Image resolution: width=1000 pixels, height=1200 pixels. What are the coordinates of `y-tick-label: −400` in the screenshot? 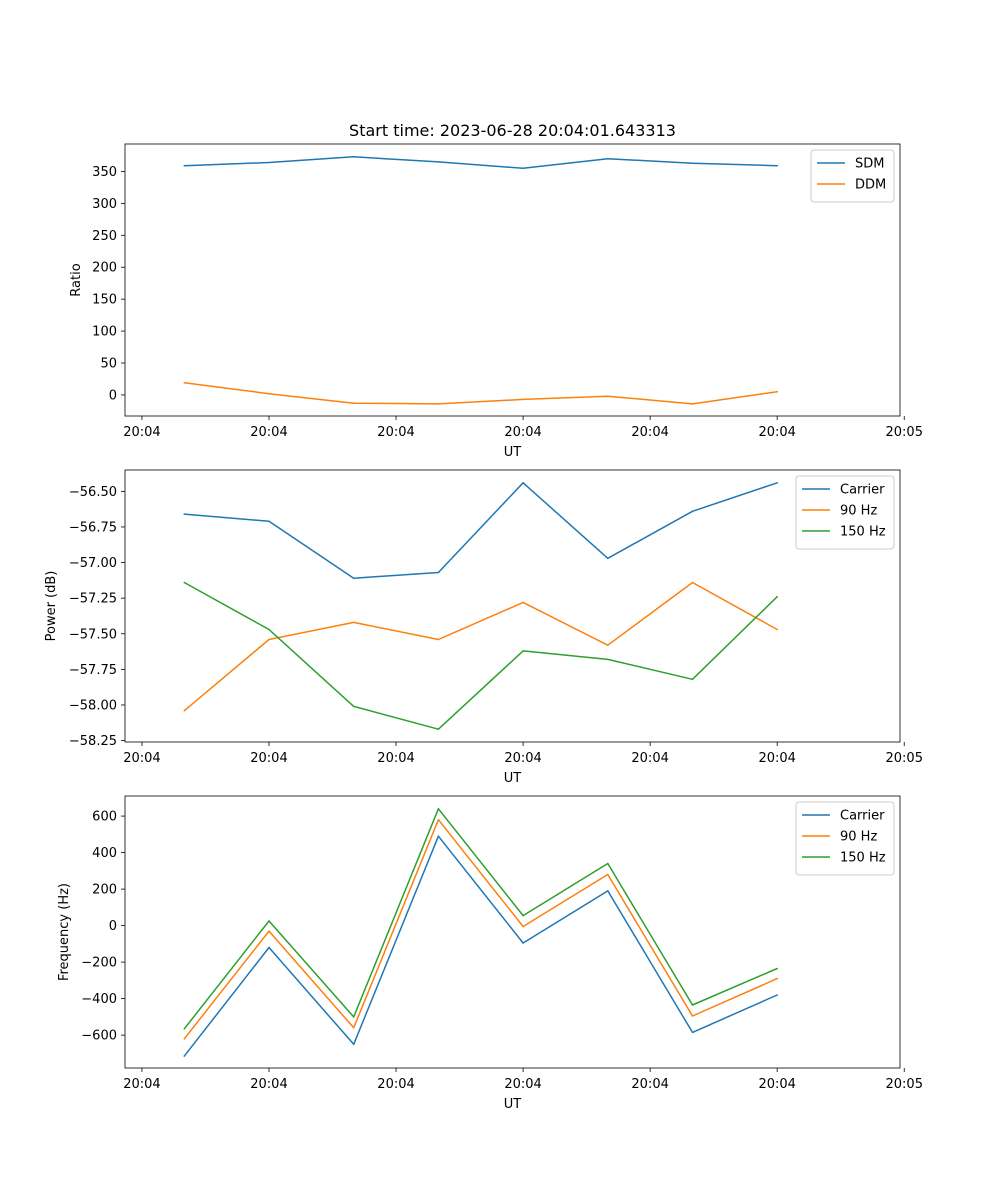 It's located at (99, 999).